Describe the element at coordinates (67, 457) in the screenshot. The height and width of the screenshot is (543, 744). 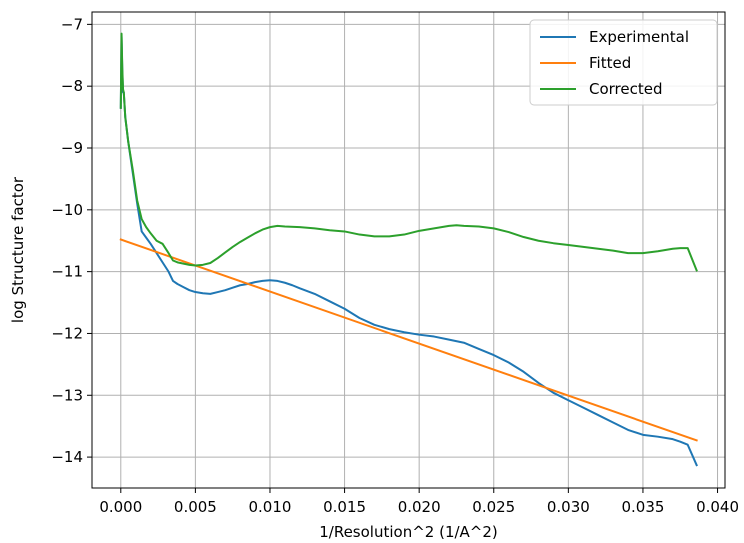
I see `y-tick-label: −14` at that location.